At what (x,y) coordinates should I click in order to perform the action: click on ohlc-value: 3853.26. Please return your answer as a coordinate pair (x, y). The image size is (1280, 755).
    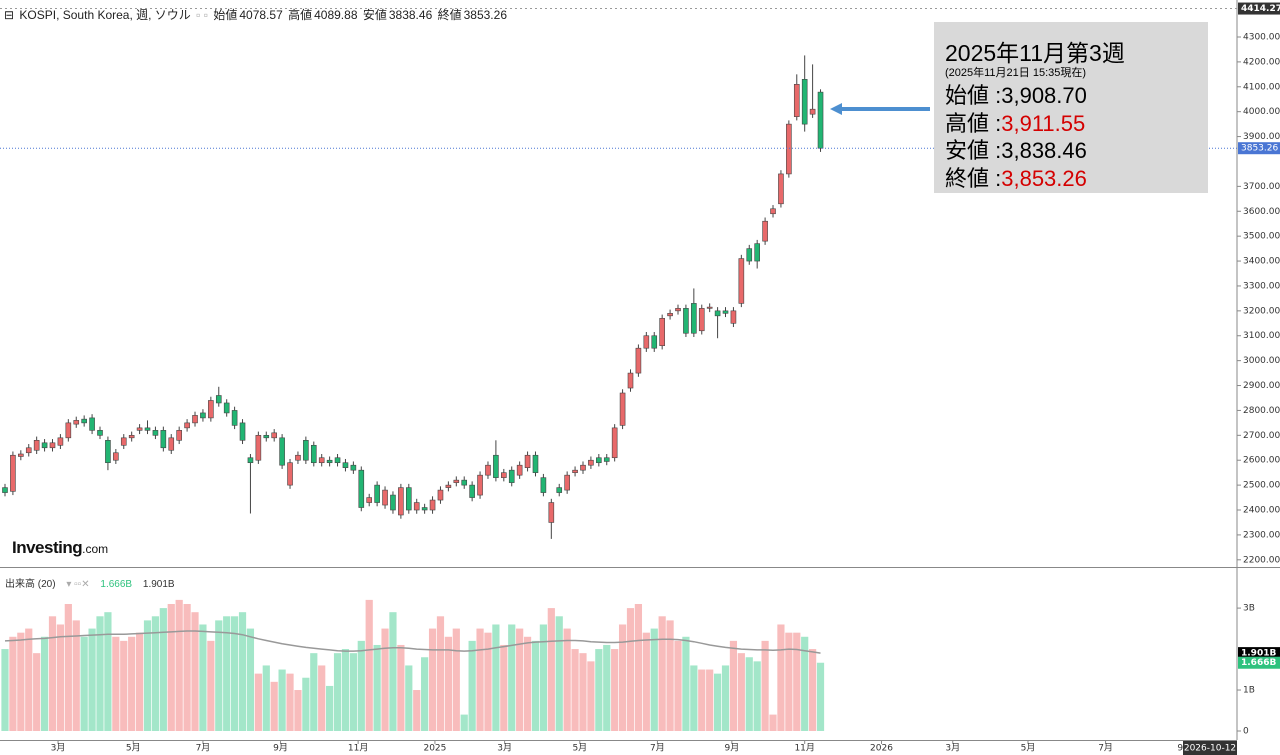
    Looking at the image, I should click on (485, 15).